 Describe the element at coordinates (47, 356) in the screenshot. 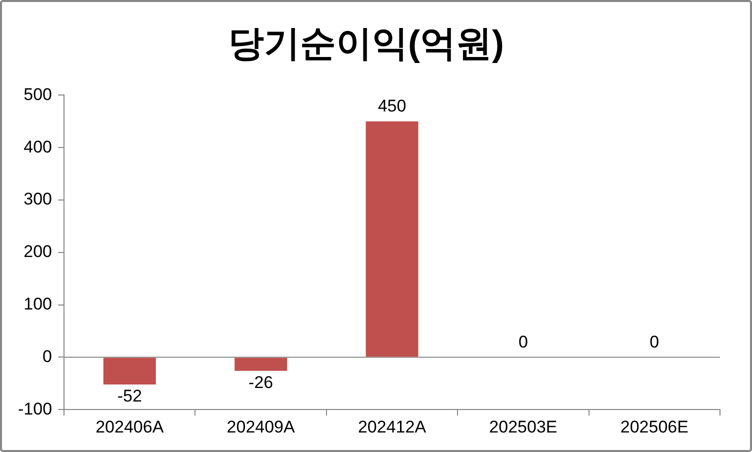

I see `y-tick-label: 0` at that location.